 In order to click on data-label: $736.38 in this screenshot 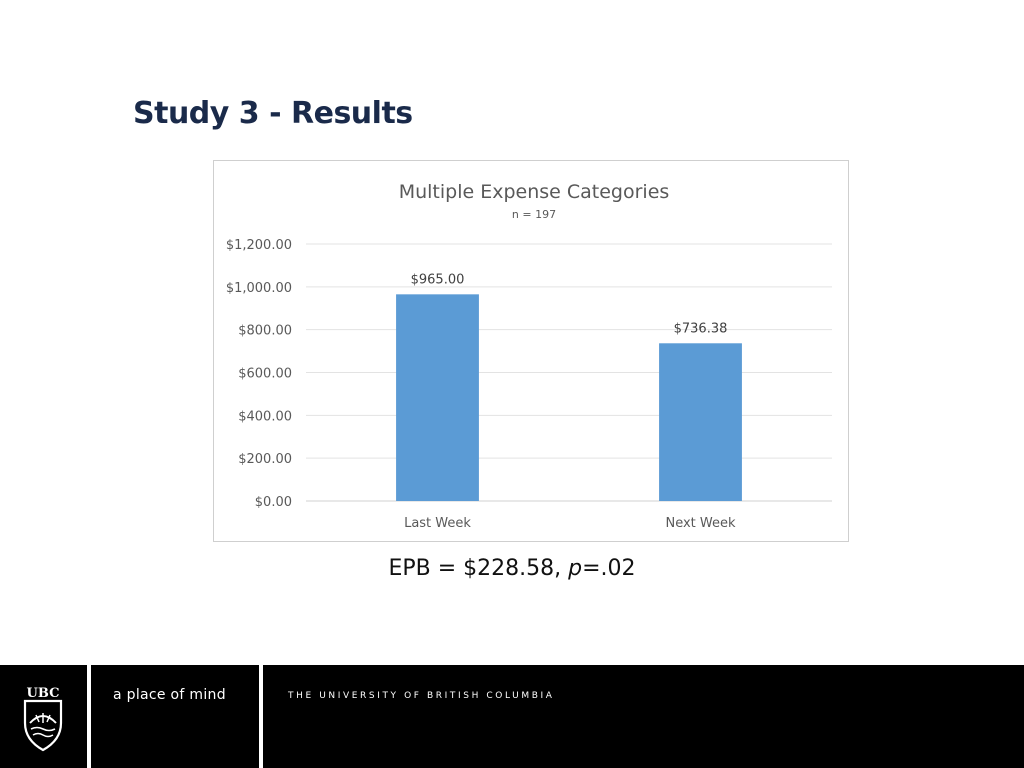, I will do `click(701, 328)`.